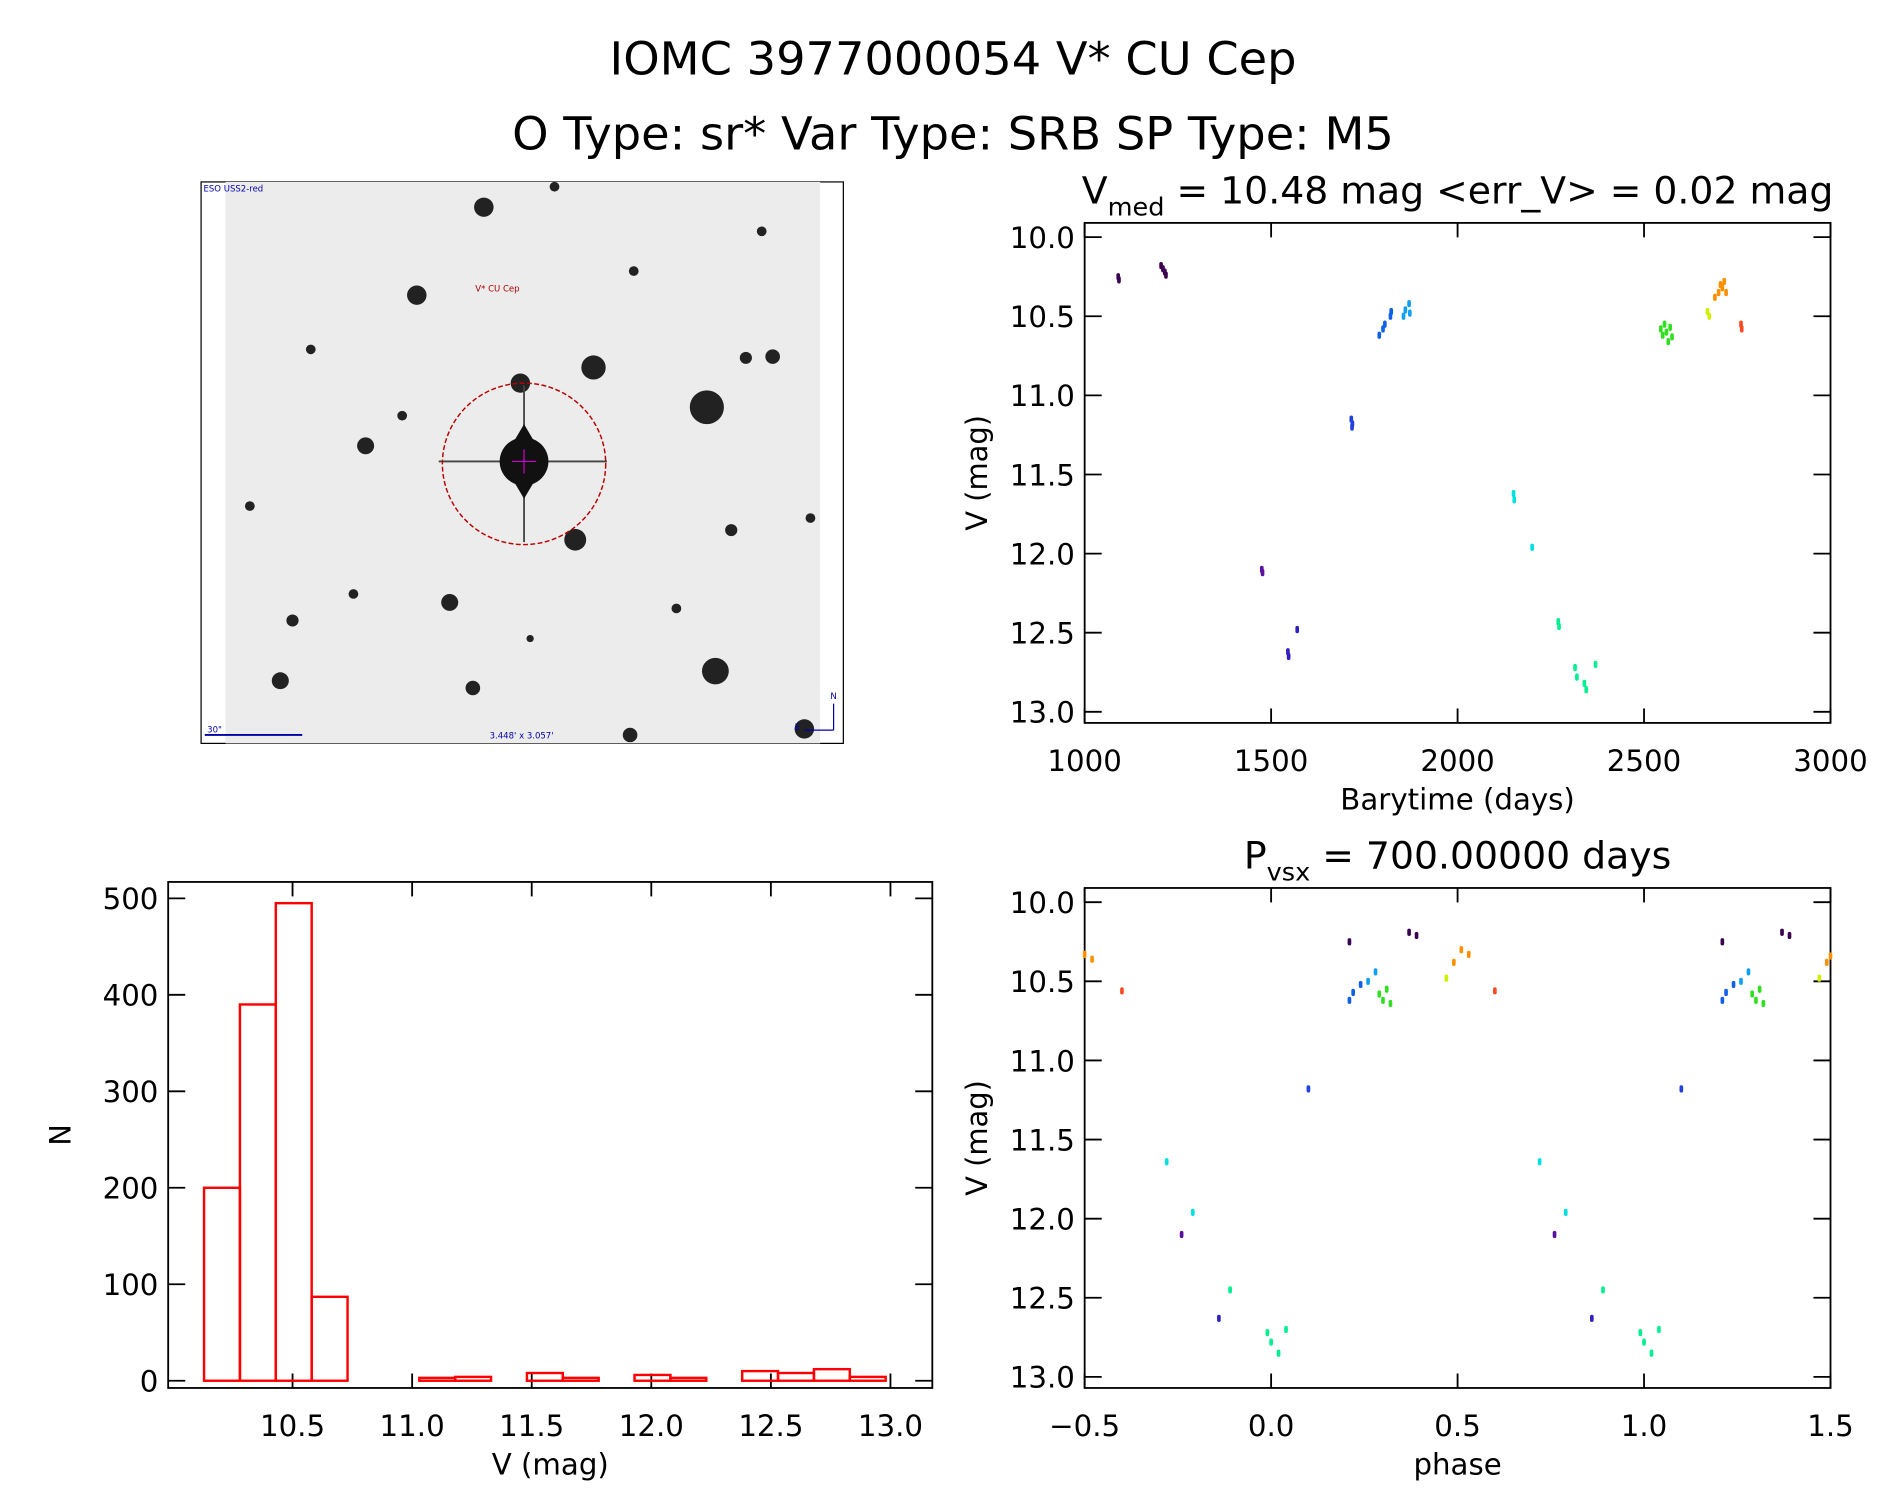 The image size is (1889, 1494). I want to click on y-tick-label: 13.0, so click(1042, 1378).